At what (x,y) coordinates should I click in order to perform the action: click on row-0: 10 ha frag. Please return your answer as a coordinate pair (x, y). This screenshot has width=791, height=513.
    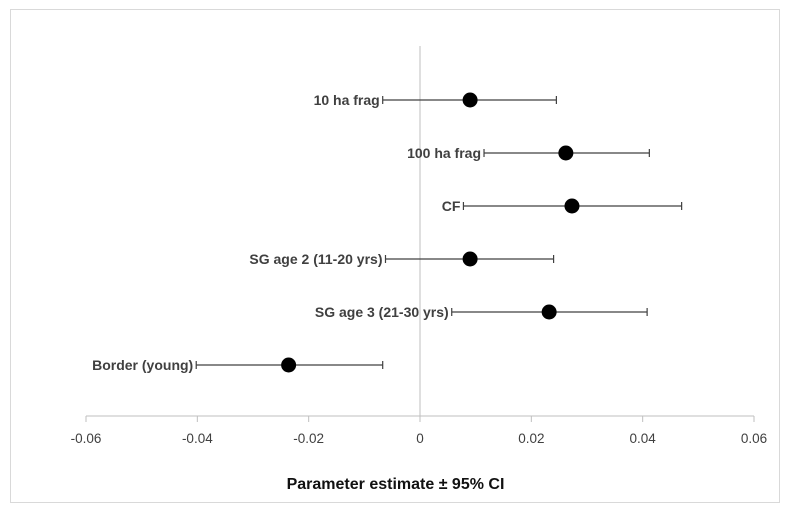
    Looking at the image, I should click on (435, 100).